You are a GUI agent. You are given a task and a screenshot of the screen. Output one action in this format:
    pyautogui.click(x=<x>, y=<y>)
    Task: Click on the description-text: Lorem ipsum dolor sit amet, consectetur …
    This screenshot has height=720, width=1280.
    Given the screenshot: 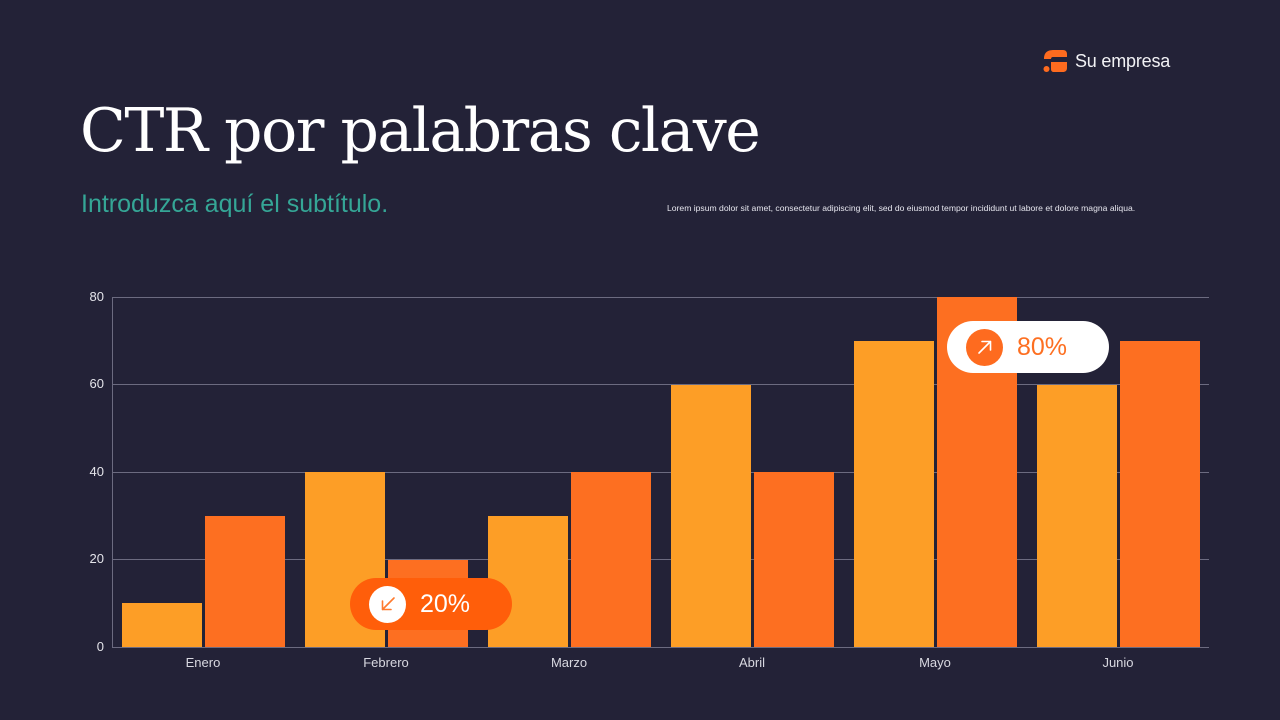 What is the action you would take?
    pyautogui.click(x=901, y=208)
    